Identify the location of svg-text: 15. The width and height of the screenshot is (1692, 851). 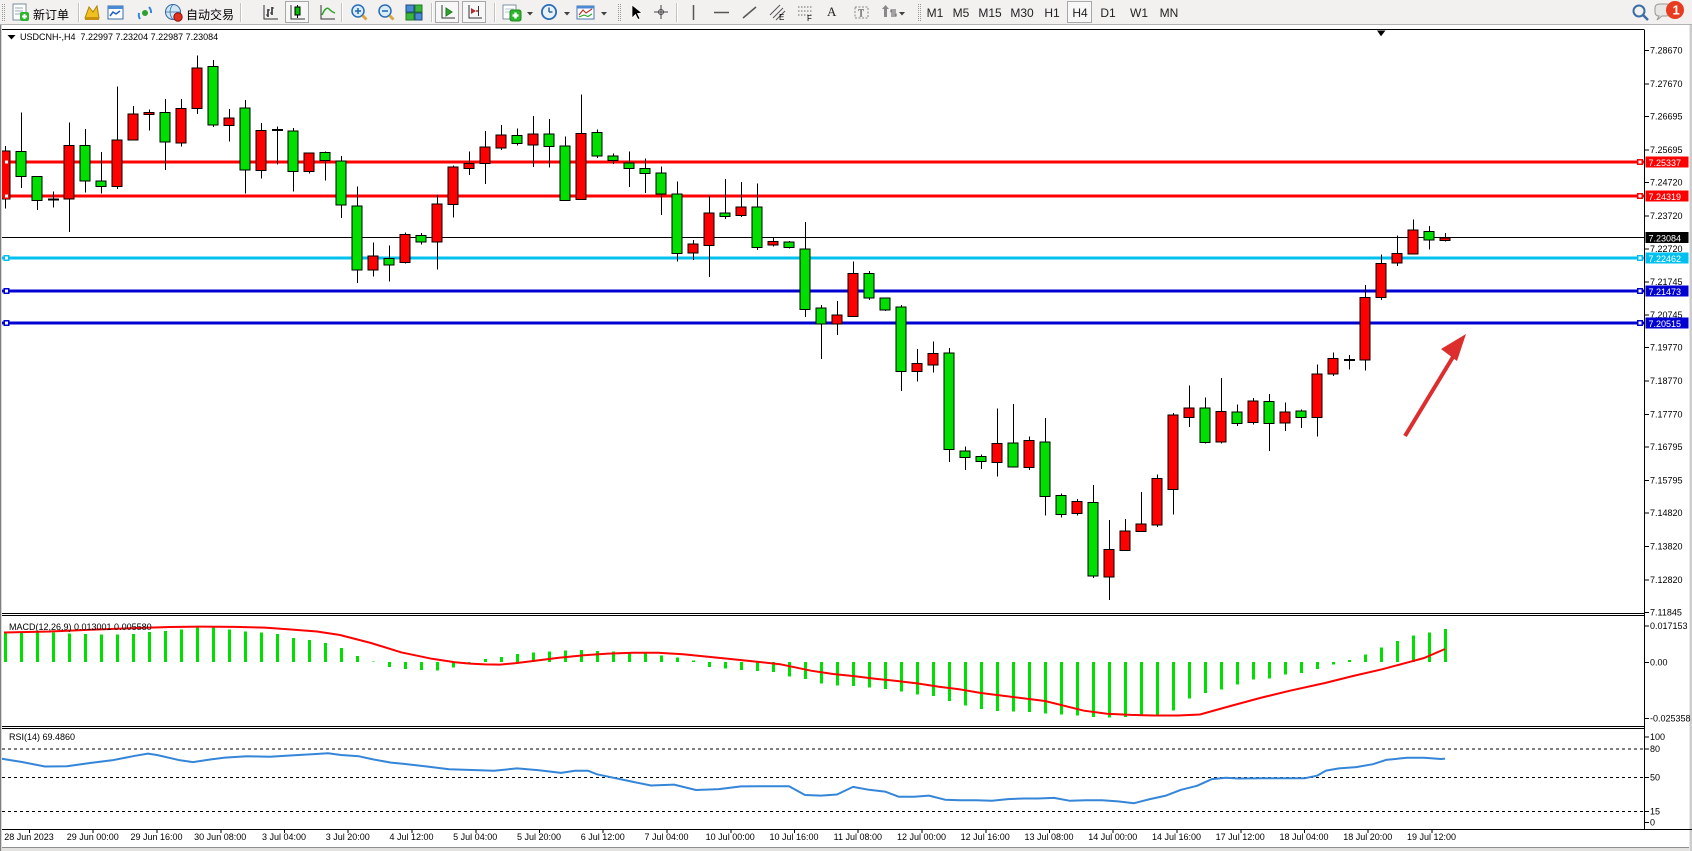
(1655, 812).